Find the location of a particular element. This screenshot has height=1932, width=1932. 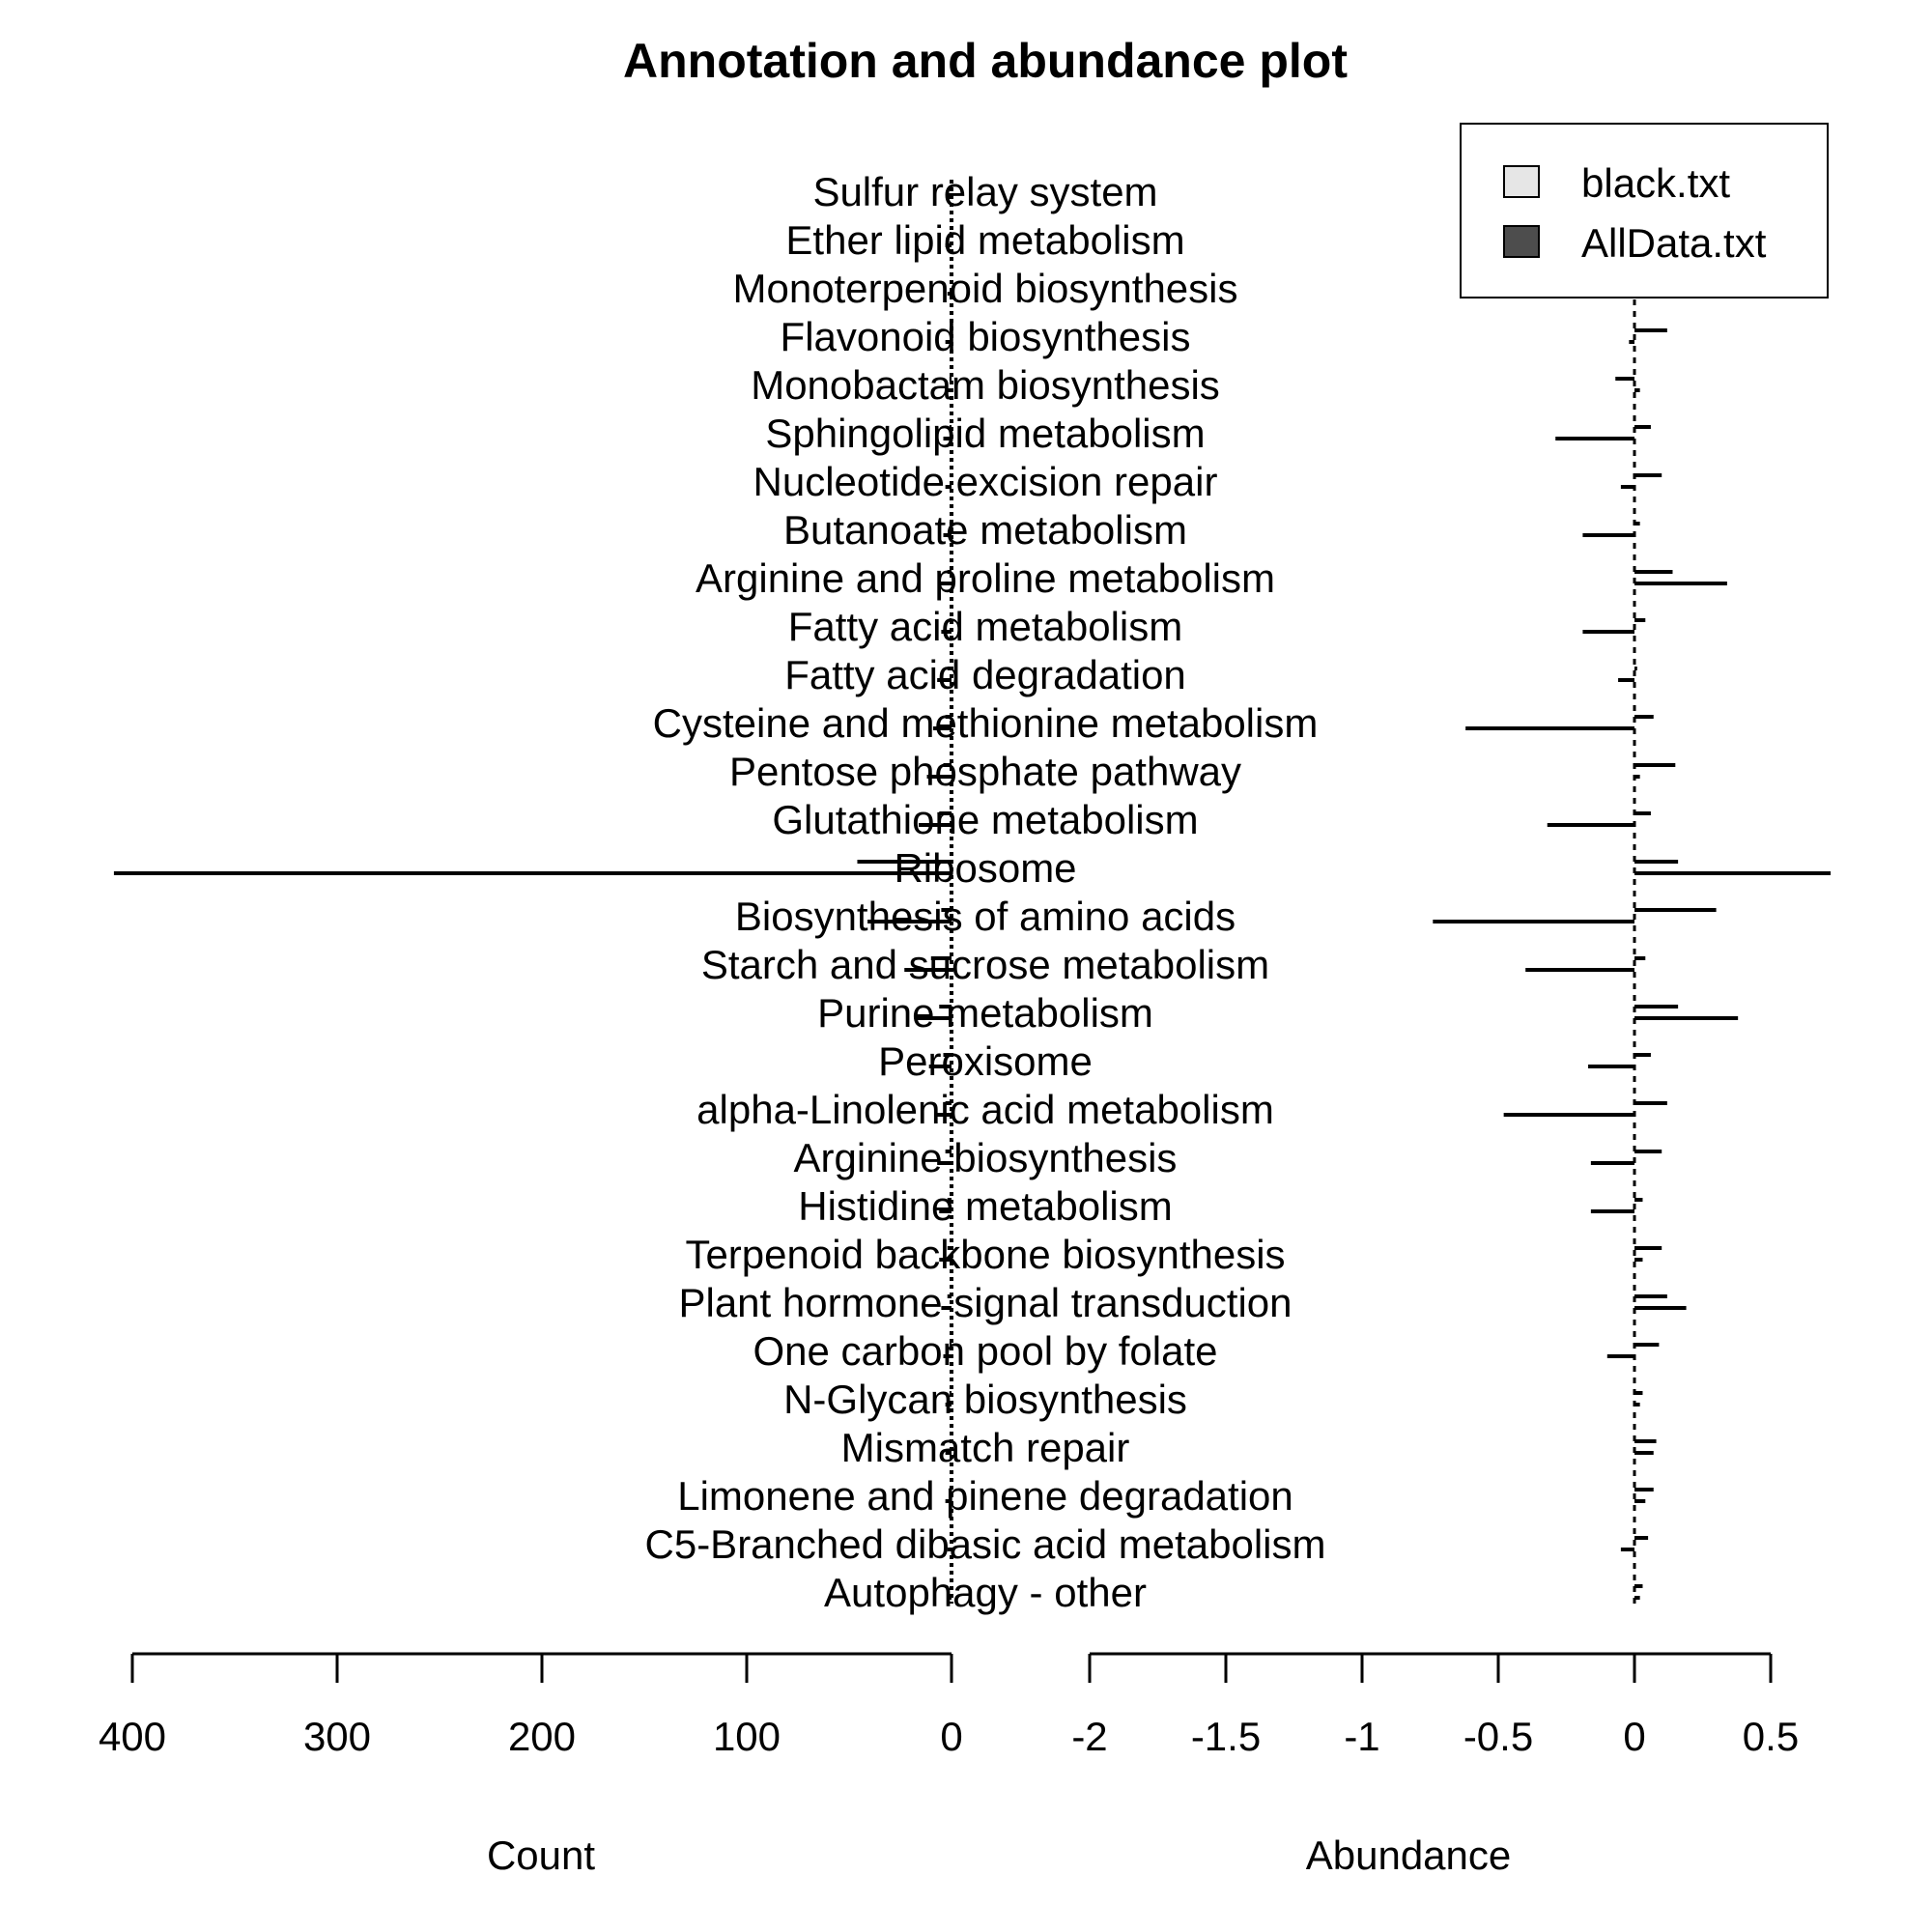

category-label-22: Terpenoid backbone biosynthesis is located at coordinates (985, 1254).